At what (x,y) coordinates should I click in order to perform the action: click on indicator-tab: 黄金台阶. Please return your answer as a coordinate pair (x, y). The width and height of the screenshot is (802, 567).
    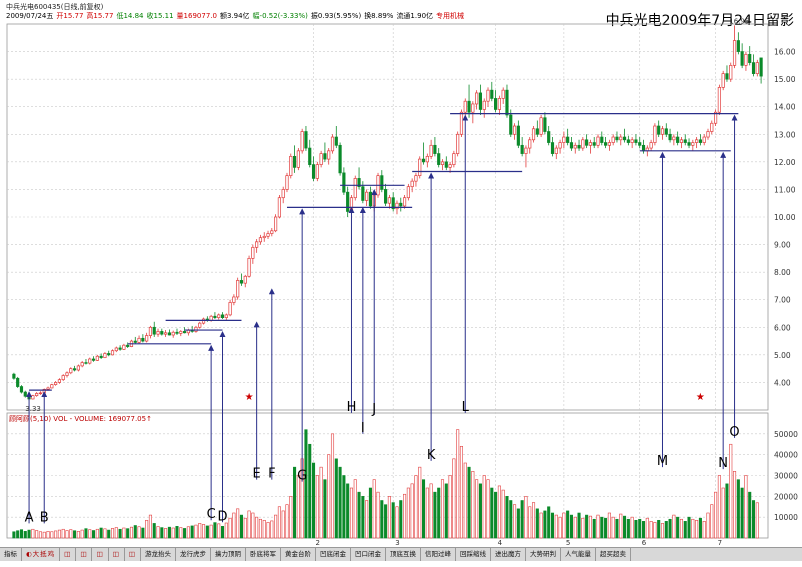
    Looking at the image, I should click on (298, 554).